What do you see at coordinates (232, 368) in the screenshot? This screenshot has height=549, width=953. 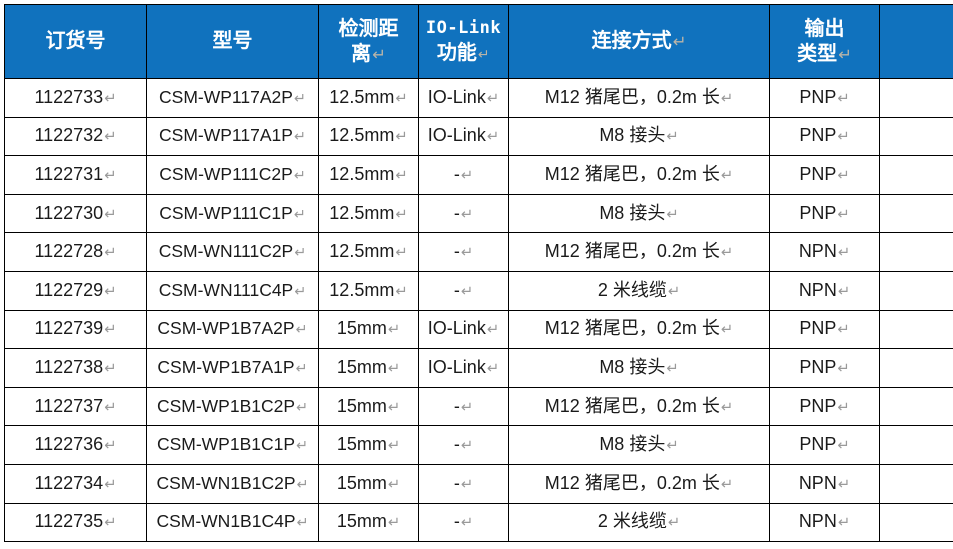 I see `cell-model: CSM-WP1B7A1P↵` at bounding box center [232, 368].